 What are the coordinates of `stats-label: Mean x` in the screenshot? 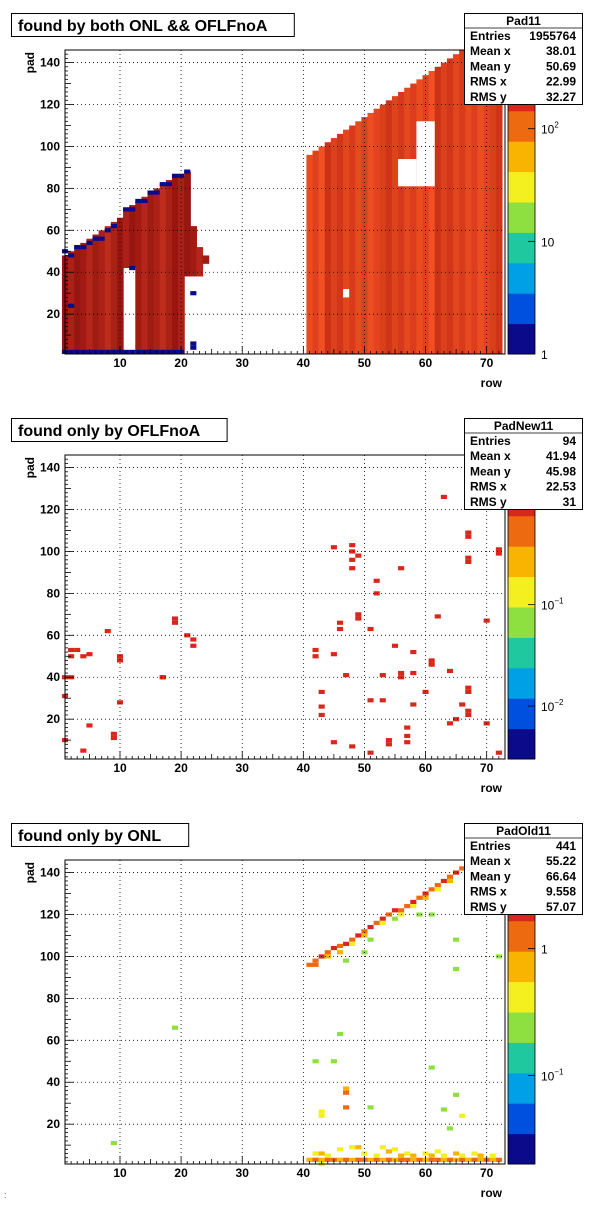 It's located at (490, 456).